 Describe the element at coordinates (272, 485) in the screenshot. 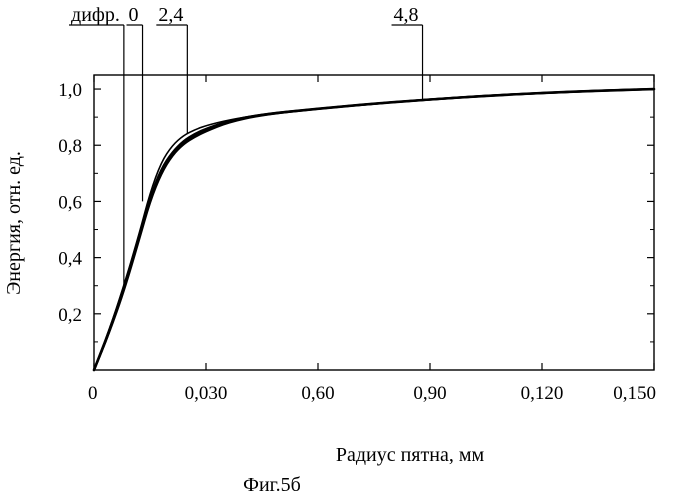

I see `figure-caption: Фиг.5б` at that location.